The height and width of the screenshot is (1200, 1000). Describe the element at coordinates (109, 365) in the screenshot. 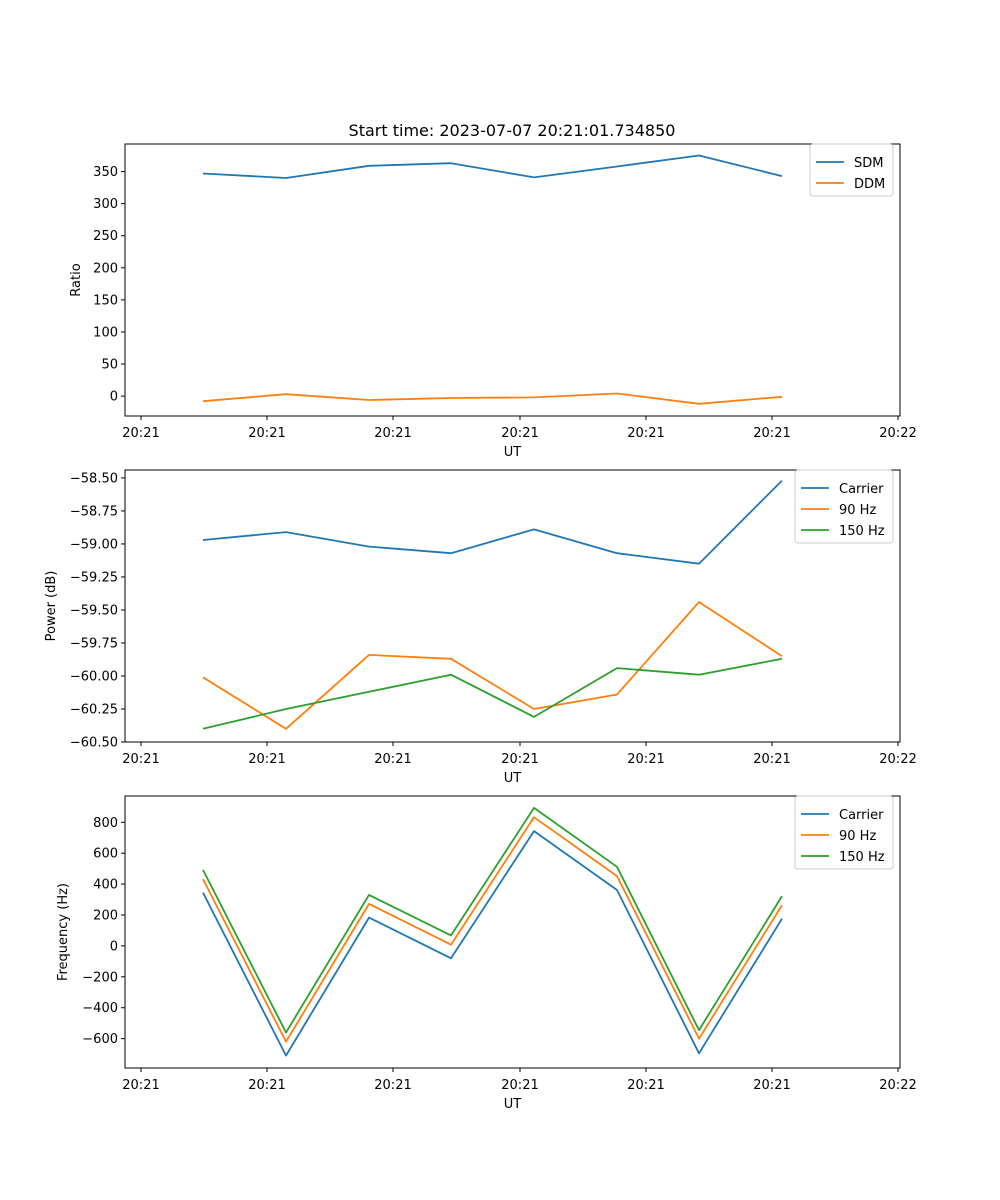

I see `y-tick-label: 50` at that location.